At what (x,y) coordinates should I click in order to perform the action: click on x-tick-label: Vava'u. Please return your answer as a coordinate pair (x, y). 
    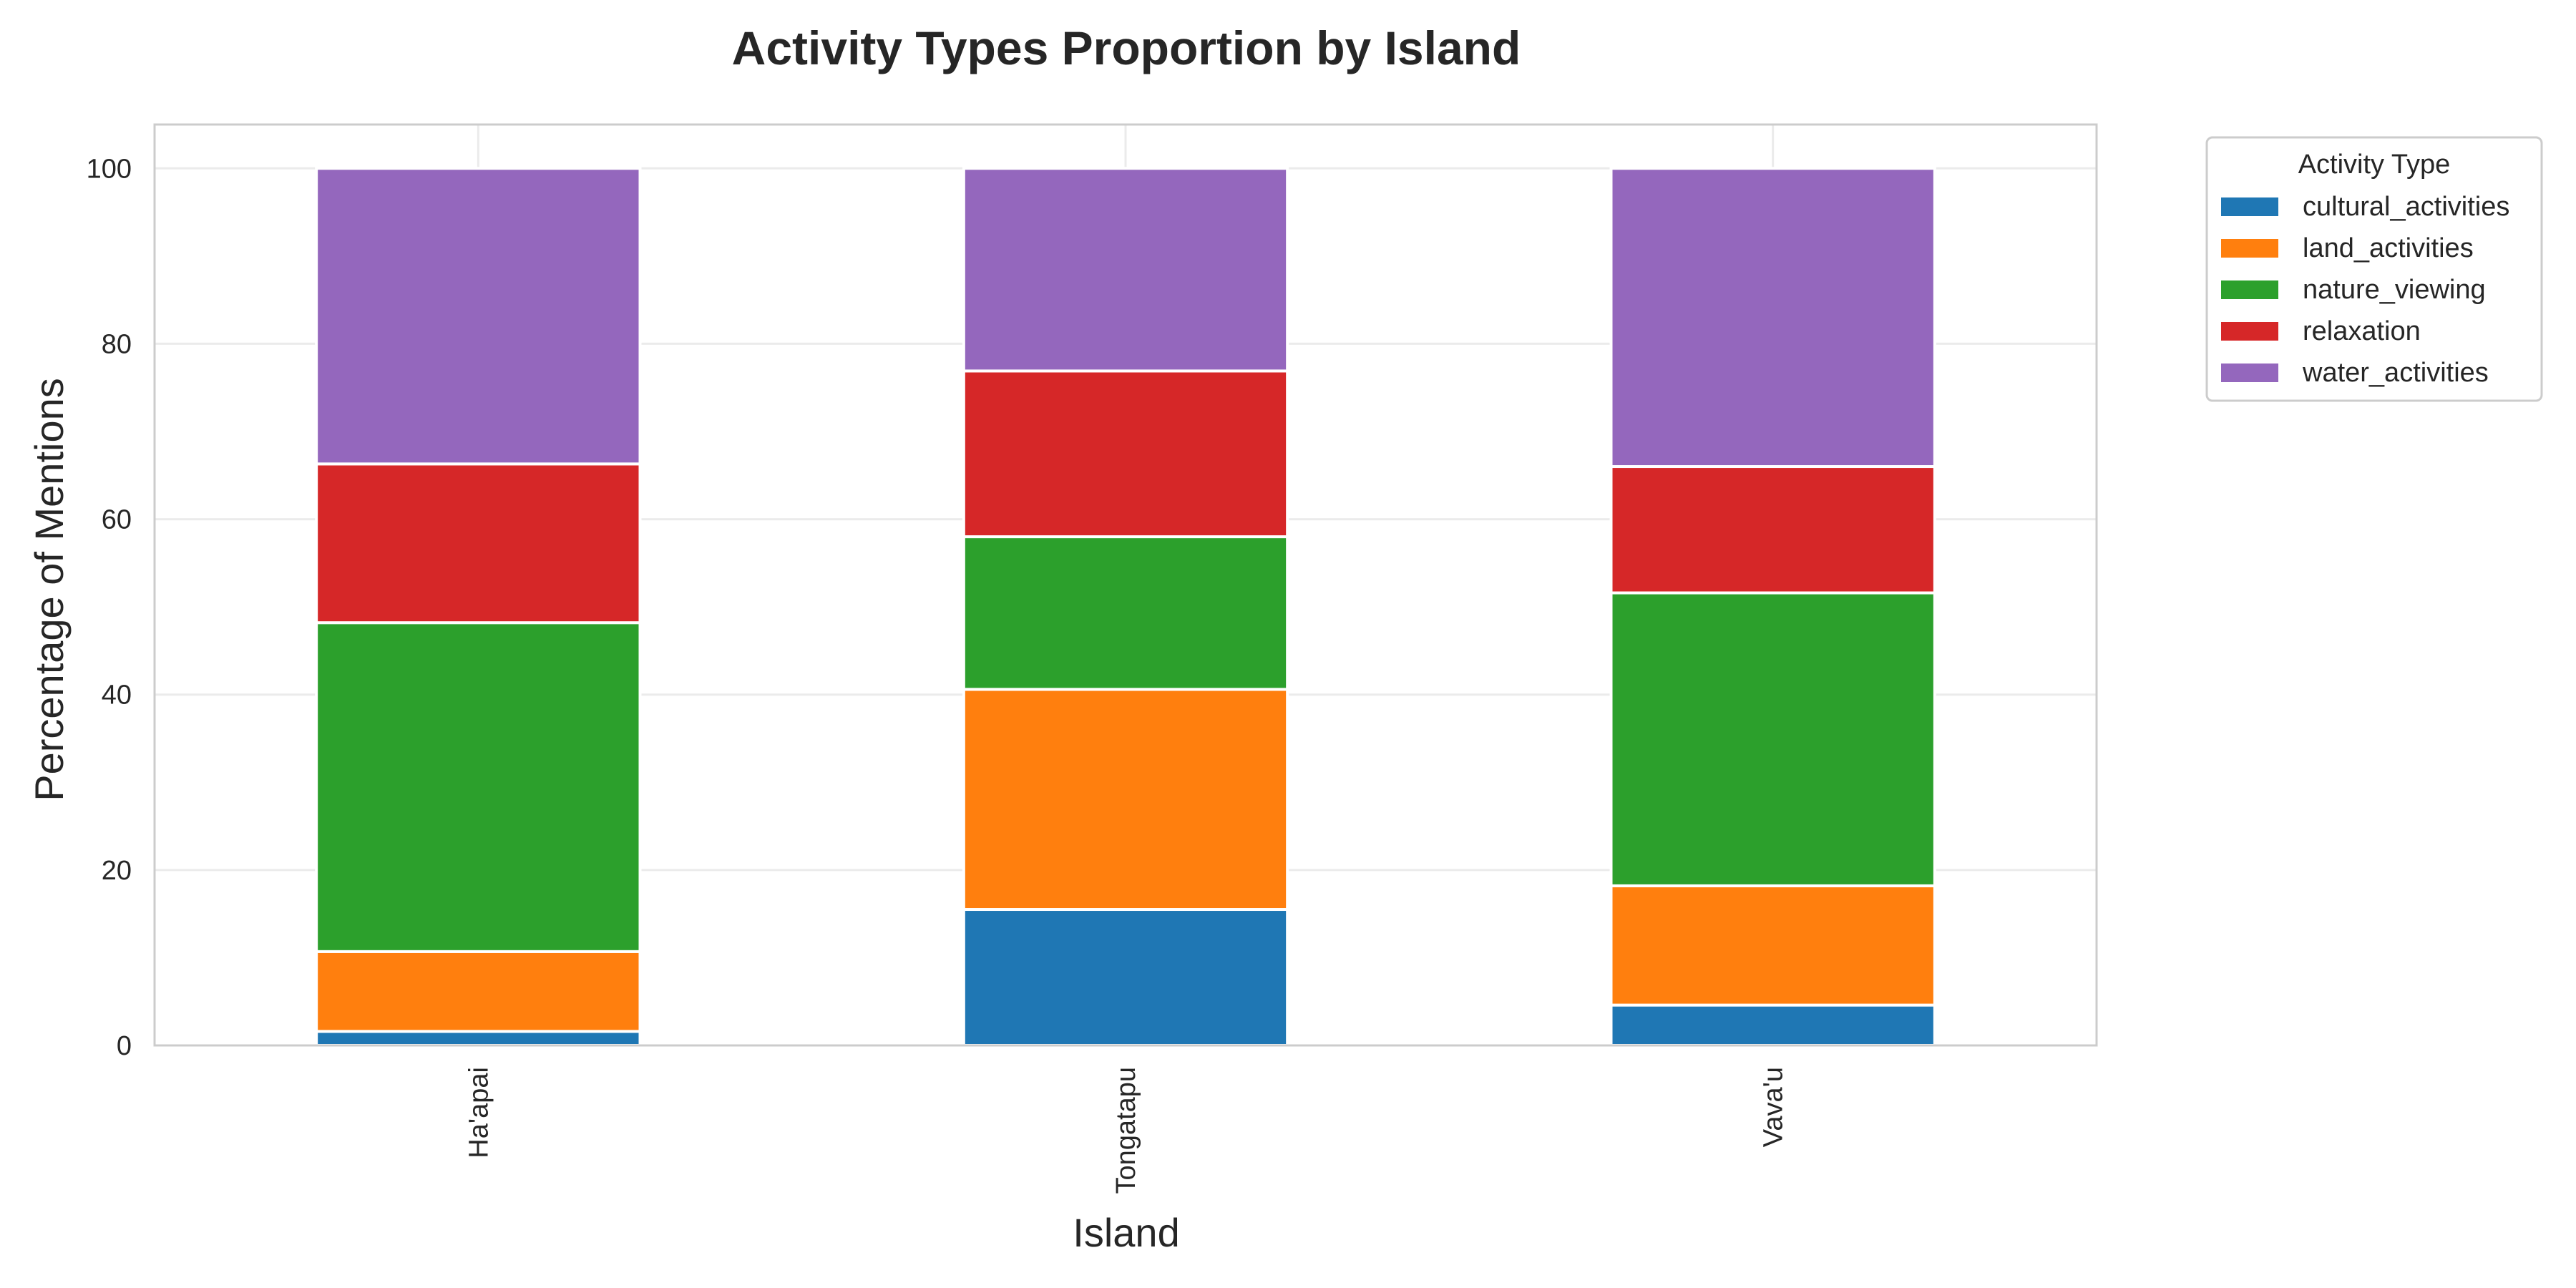
    Looking at the image, I should click on (1774, 1107).